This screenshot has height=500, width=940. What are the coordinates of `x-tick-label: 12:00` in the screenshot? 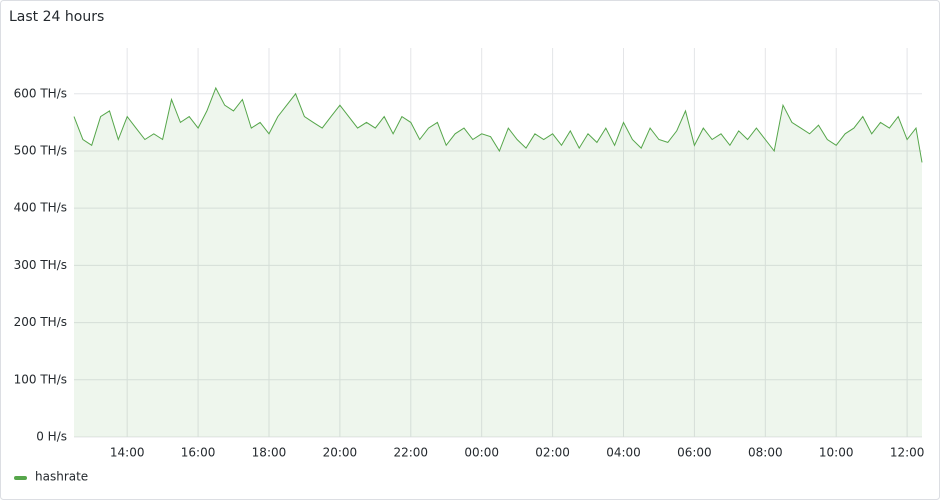 It's located at (907, 453).